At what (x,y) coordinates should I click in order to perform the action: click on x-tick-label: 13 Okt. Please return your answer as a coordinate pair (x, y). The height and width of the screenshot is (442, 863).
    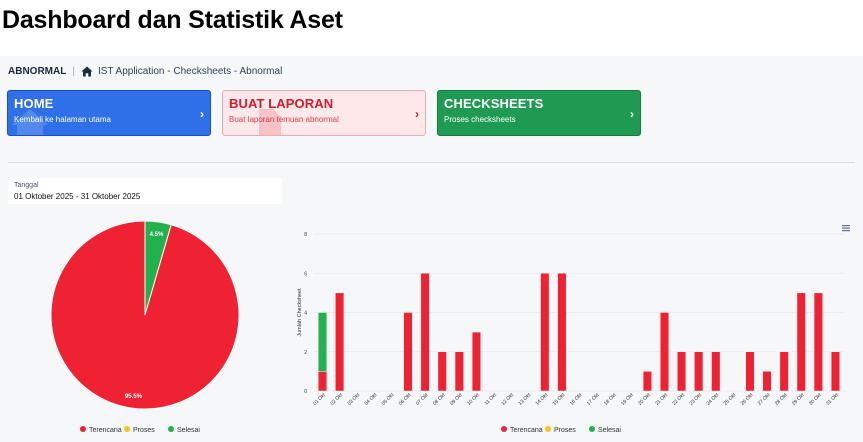
    Looking at the image, I should click on (524, 399).